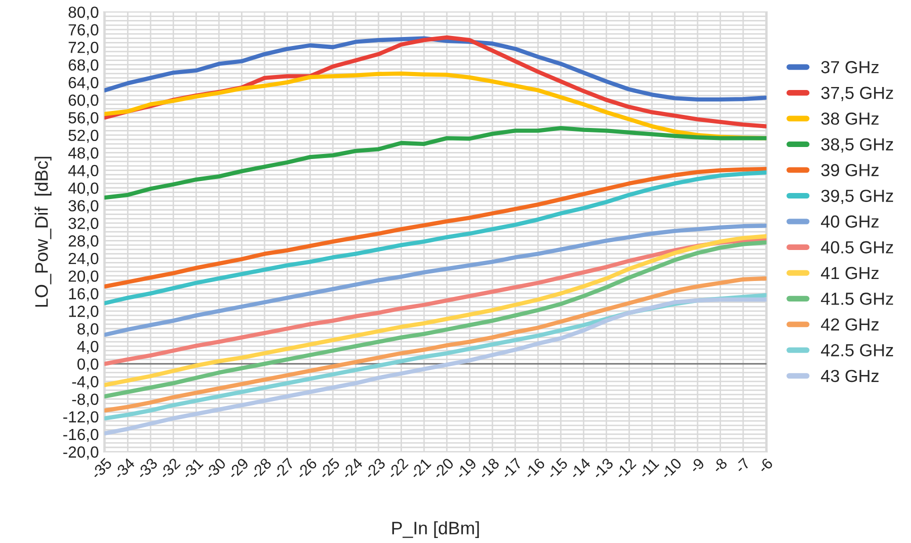 This screenshot has height=543, width=911. What do you see at coordinates (80, 453) in the screenshot?
I see `y-tick-label: -20,0` at bounding box center [80, 453].